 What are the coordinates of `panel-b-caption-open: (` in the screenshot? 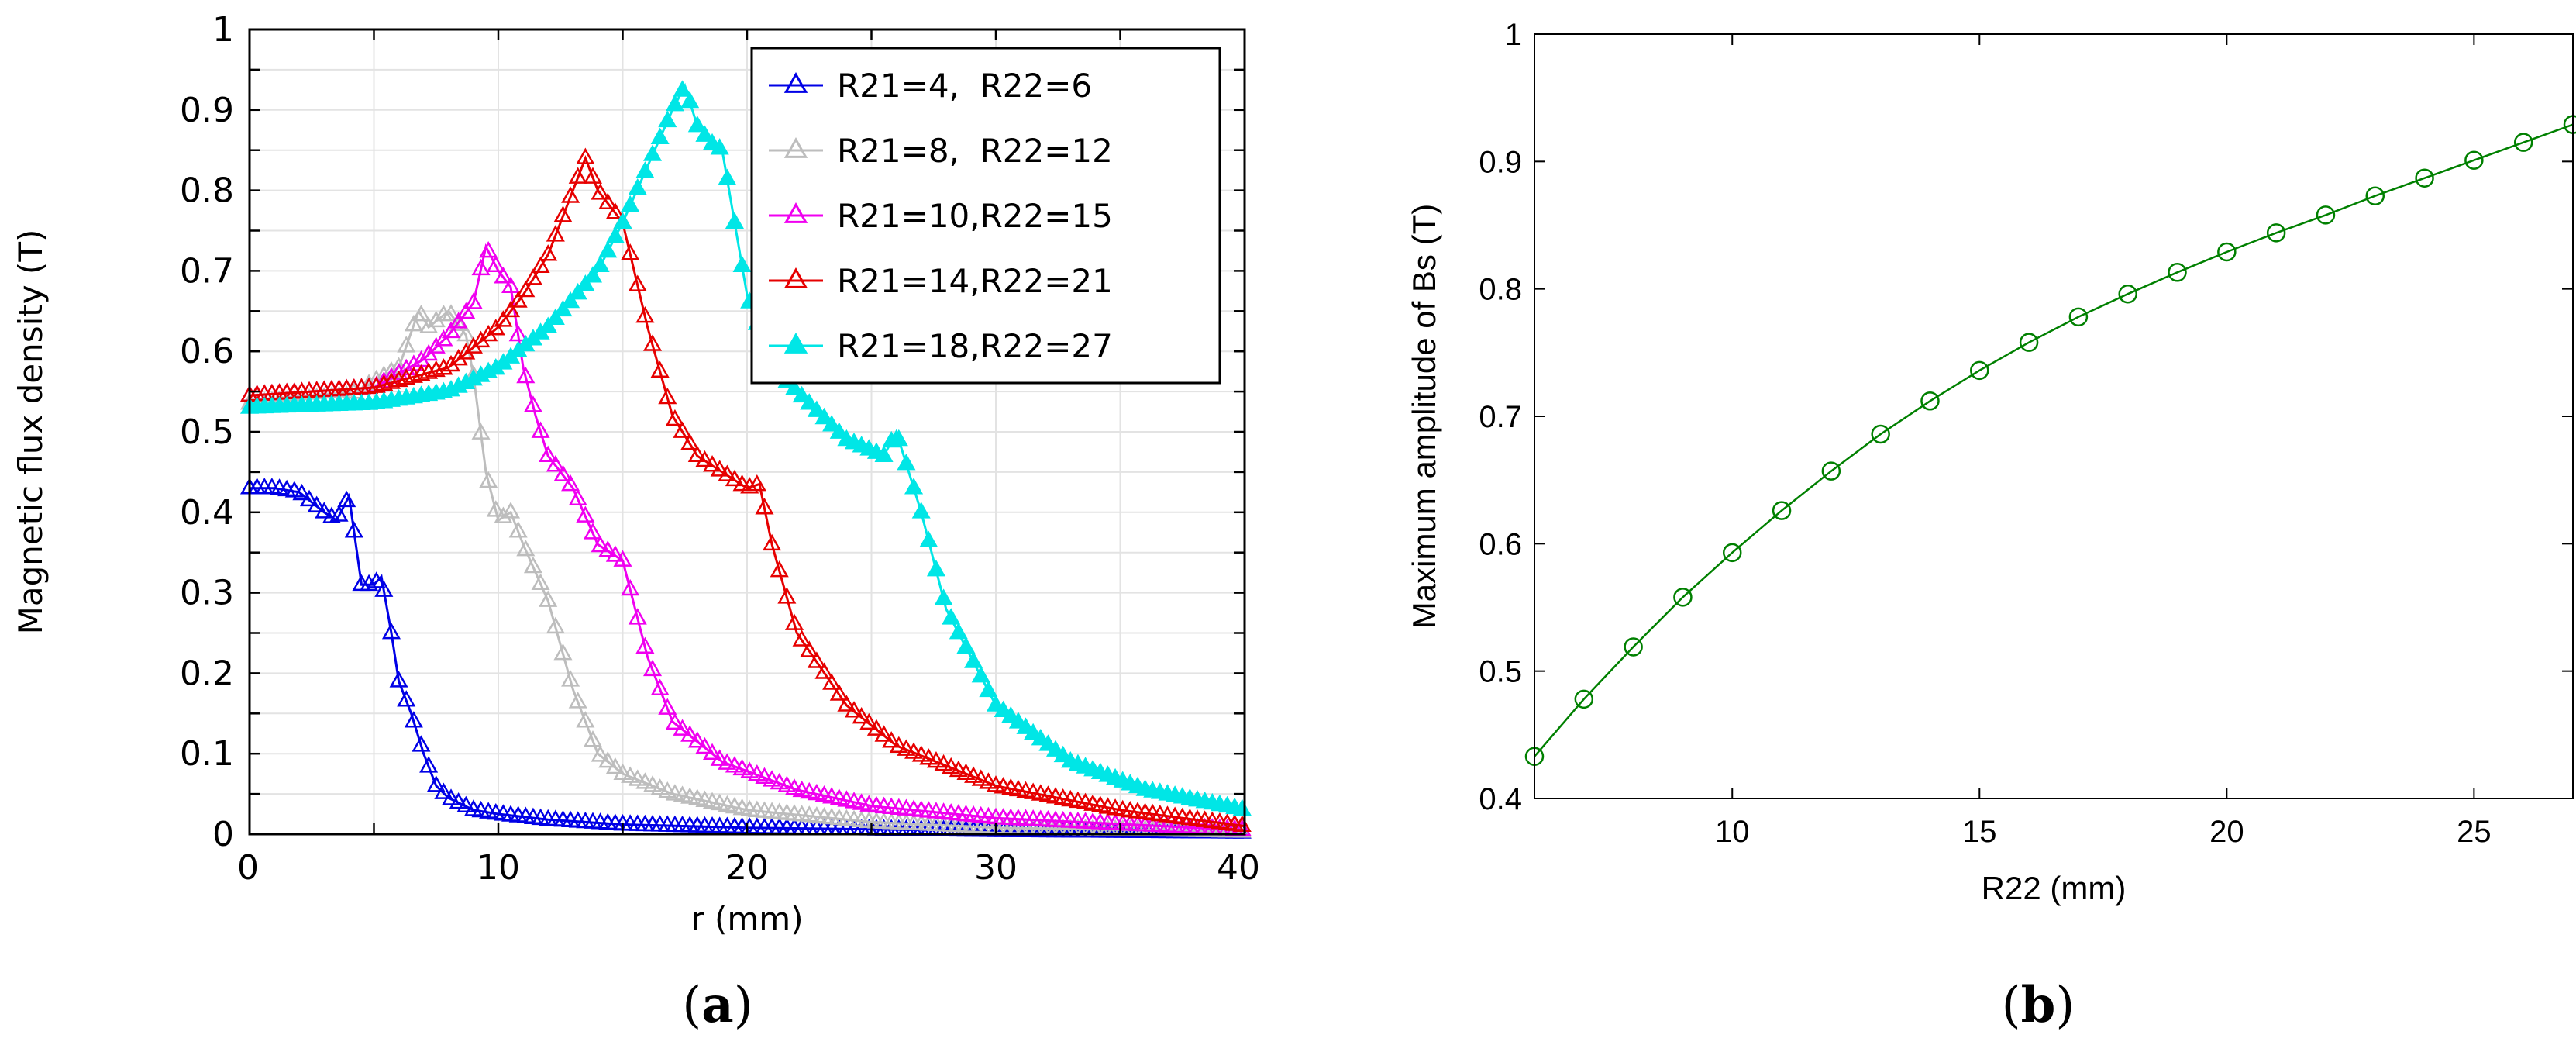 It's located at (2011, 1005).